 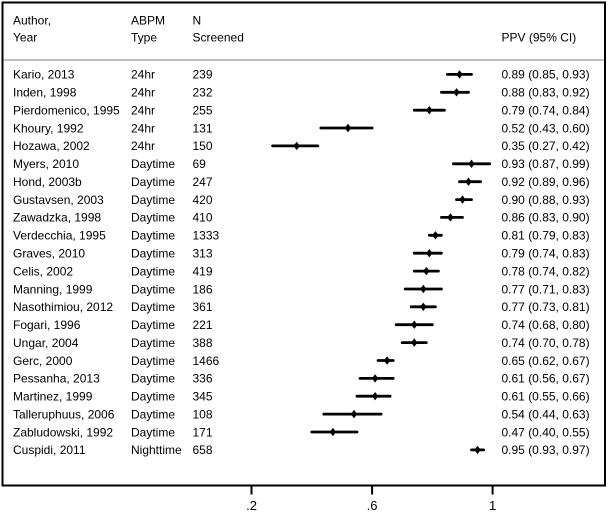 What do you see at coordinates (49, 450) in the screenshot?
I see `svg-text: Cuspidi, 2011` at bounding box center [49, 450].